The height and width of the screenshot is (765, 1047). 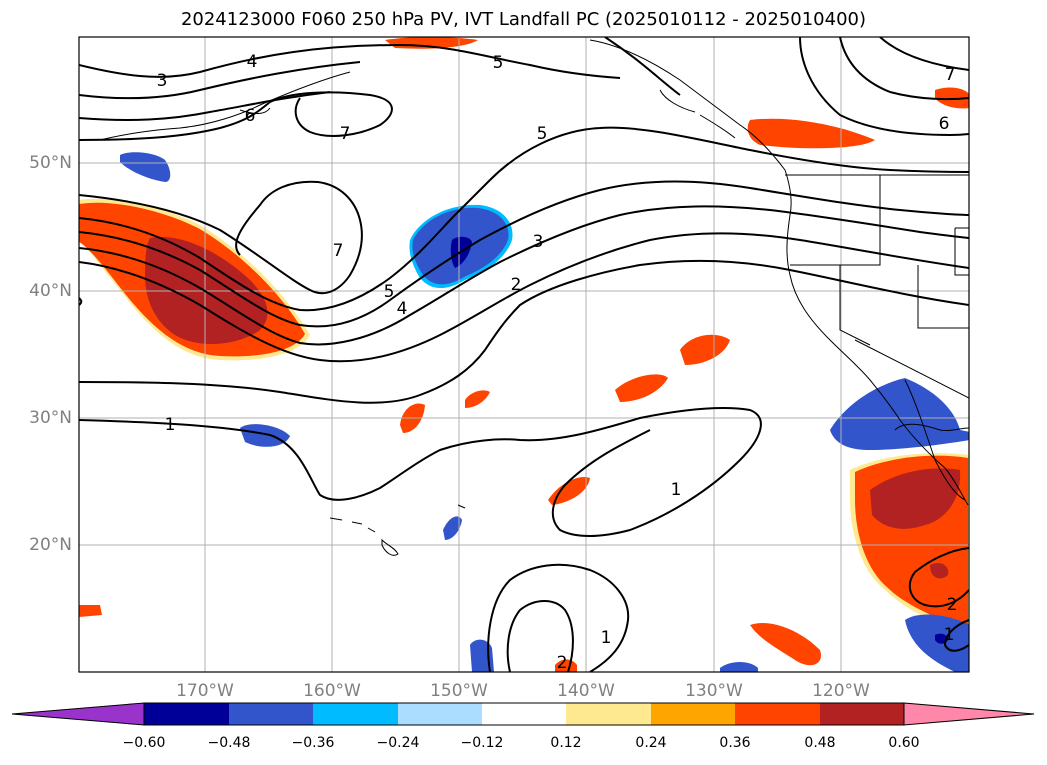 I want to click on longitude-label: 140°W, so click(x=586, y=691).